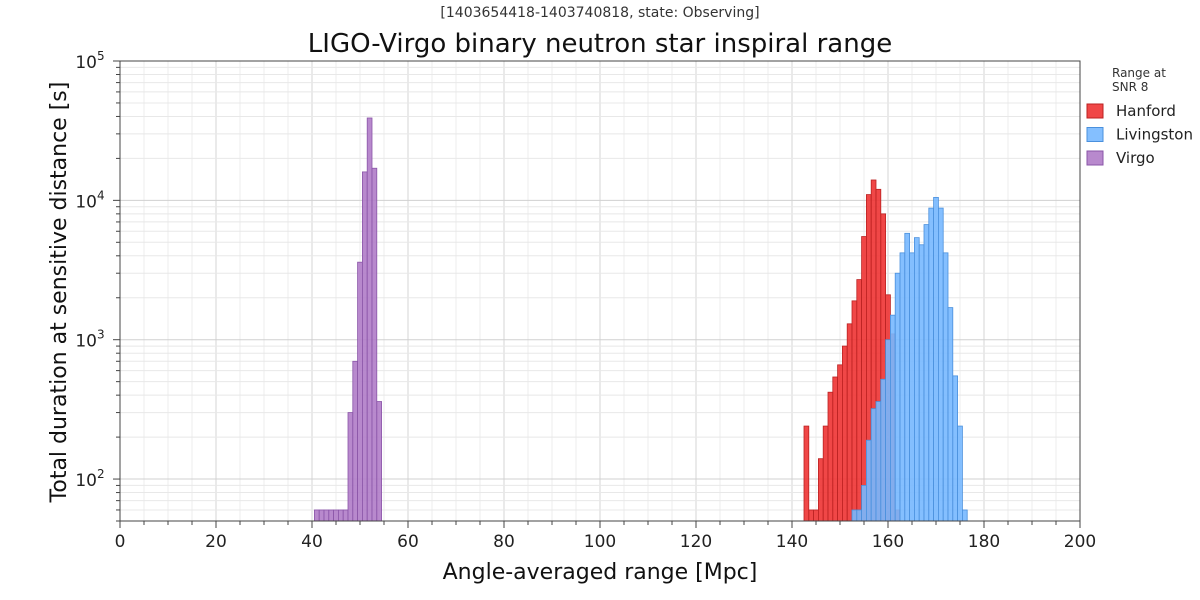 This screenshot has height=600, width=1200. Describe the element at coordinates (600, 572) in the screenshot. I see `x-axis-label: Angle-averaged range [Mpc]` at that location.